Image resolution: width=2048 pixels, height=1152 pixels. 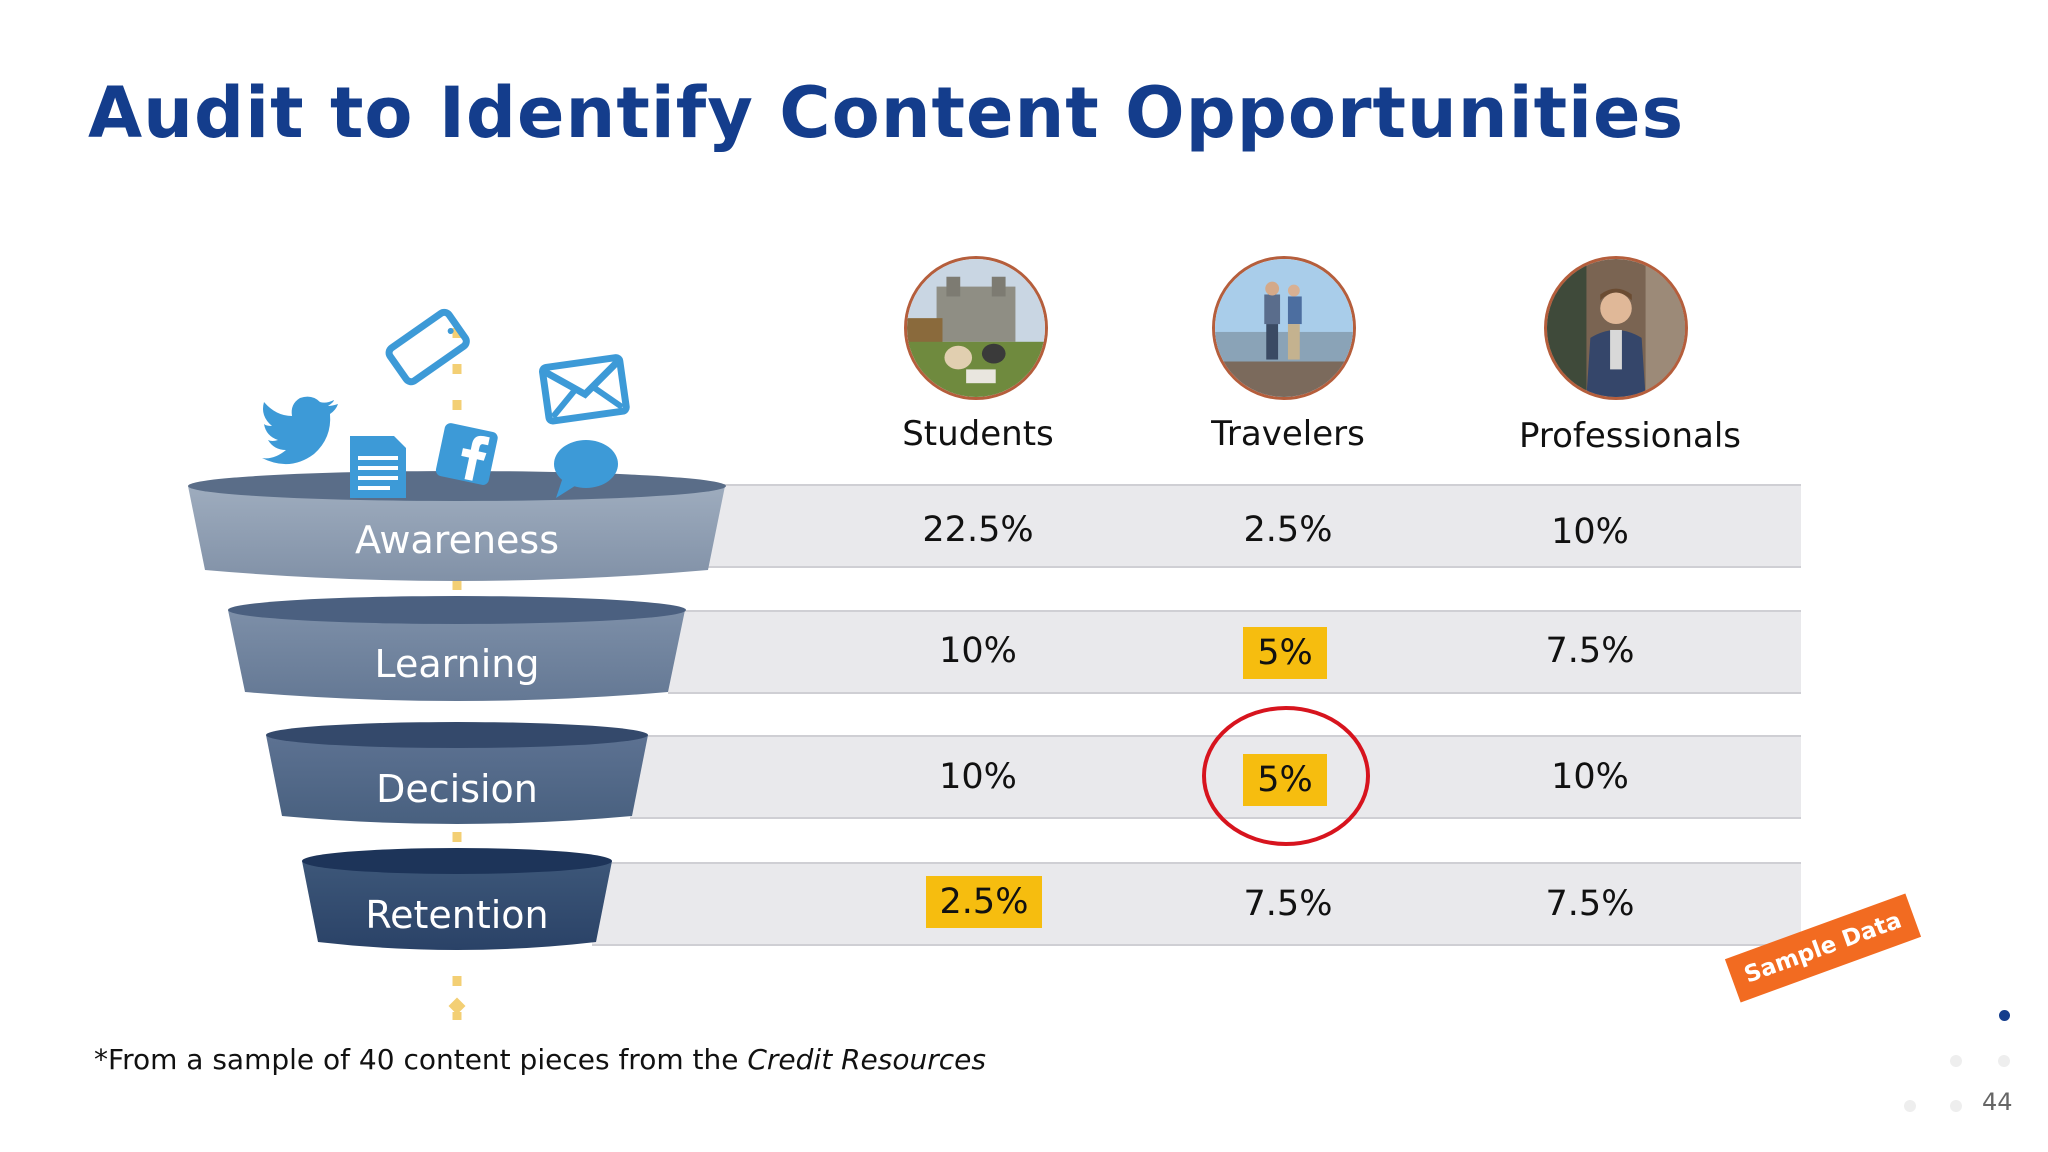 I want to click on students-photo, so click(x=976, y=328).